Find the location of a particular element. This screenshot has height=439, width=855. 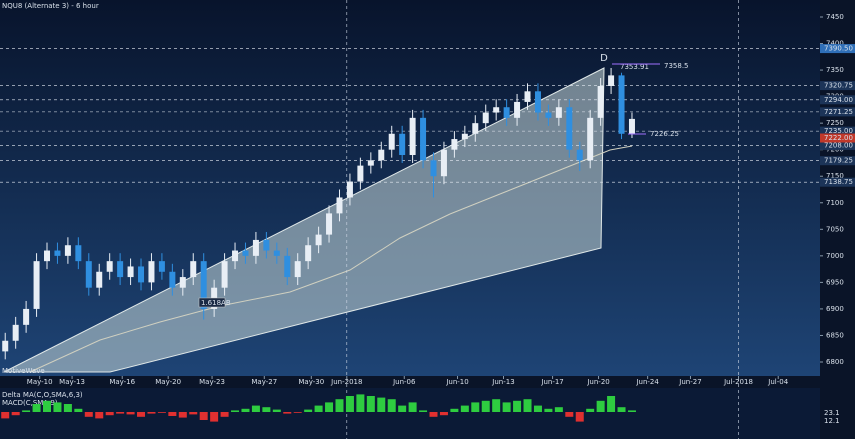

y-tick-label: 7450 is located at coordinates (835, 17).